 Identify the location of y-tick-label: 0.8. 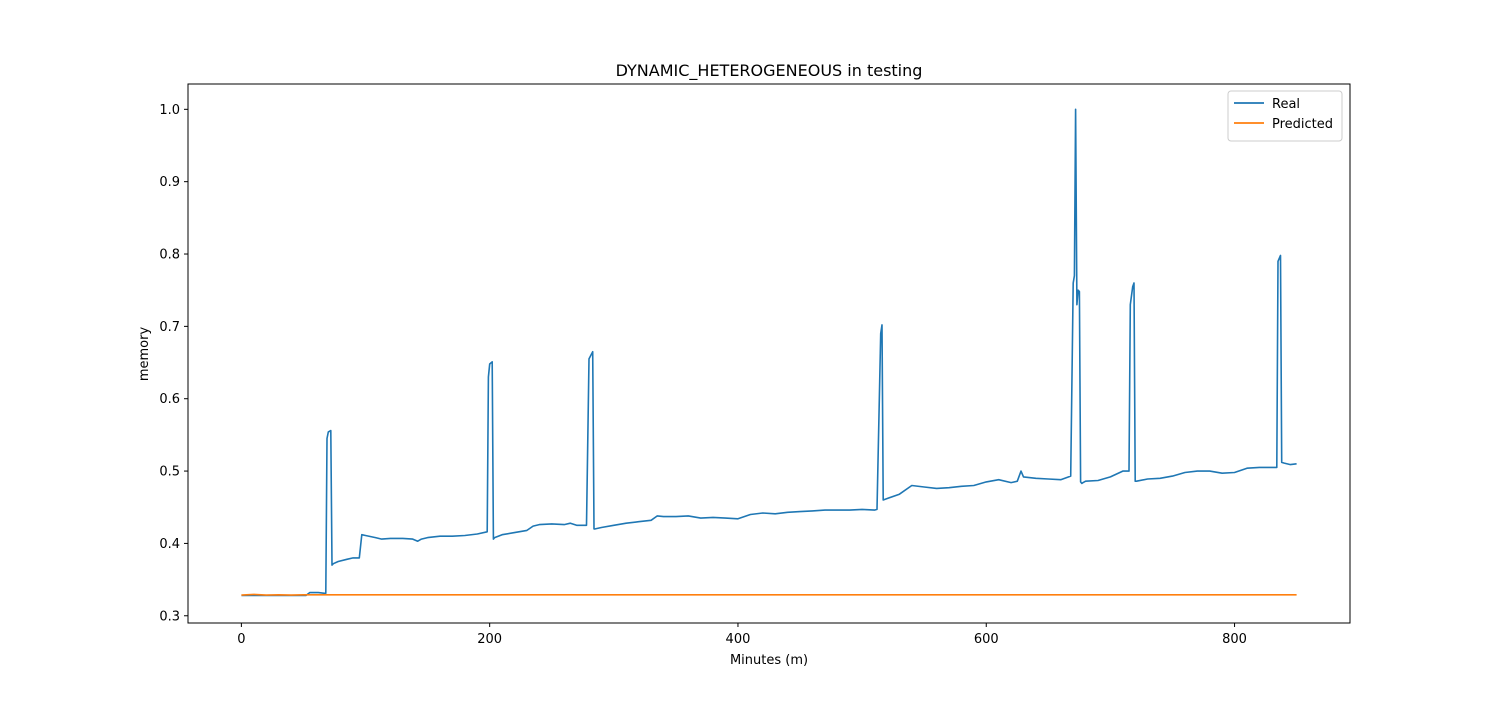
(169, 255).